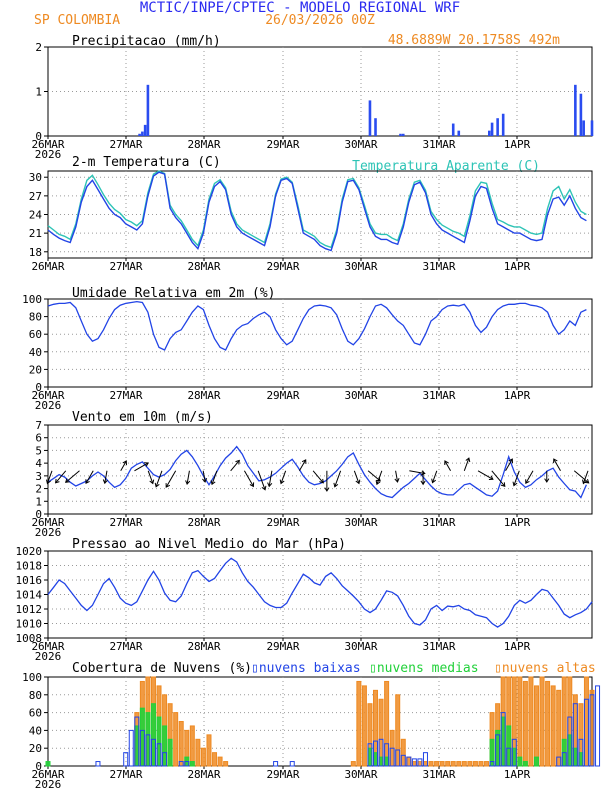 The height and width of the screenshot is (792, 612). Describe the element at coordinates (35, 177) in the screenshot. I see `y-tick-label: 30` at that location.